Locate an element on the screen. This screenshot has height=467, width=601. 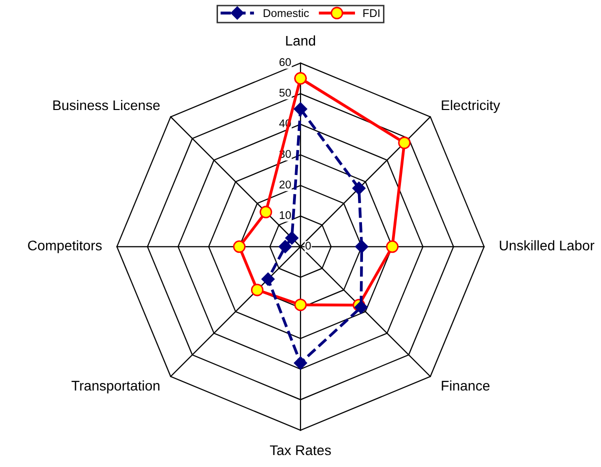
spoke-label: Finance is located at coordinates (466, 385).